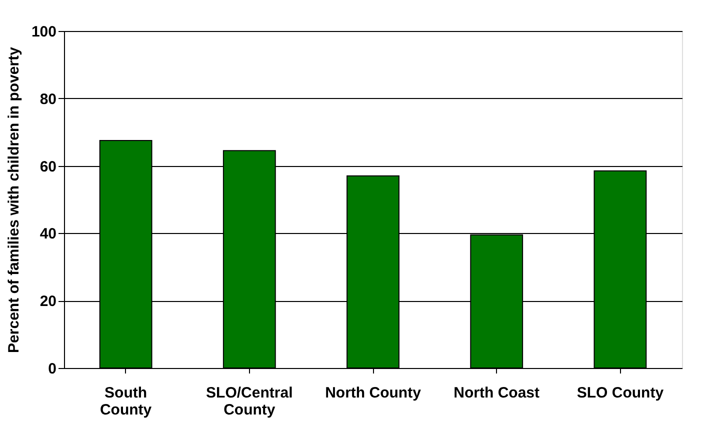 Image resolution: width=703 pixels, height=429 pixels. What do you see at coordinates (48, 99) in the screenshot?
I see `y-tick-label: 80` at bounding box center [48, 99].